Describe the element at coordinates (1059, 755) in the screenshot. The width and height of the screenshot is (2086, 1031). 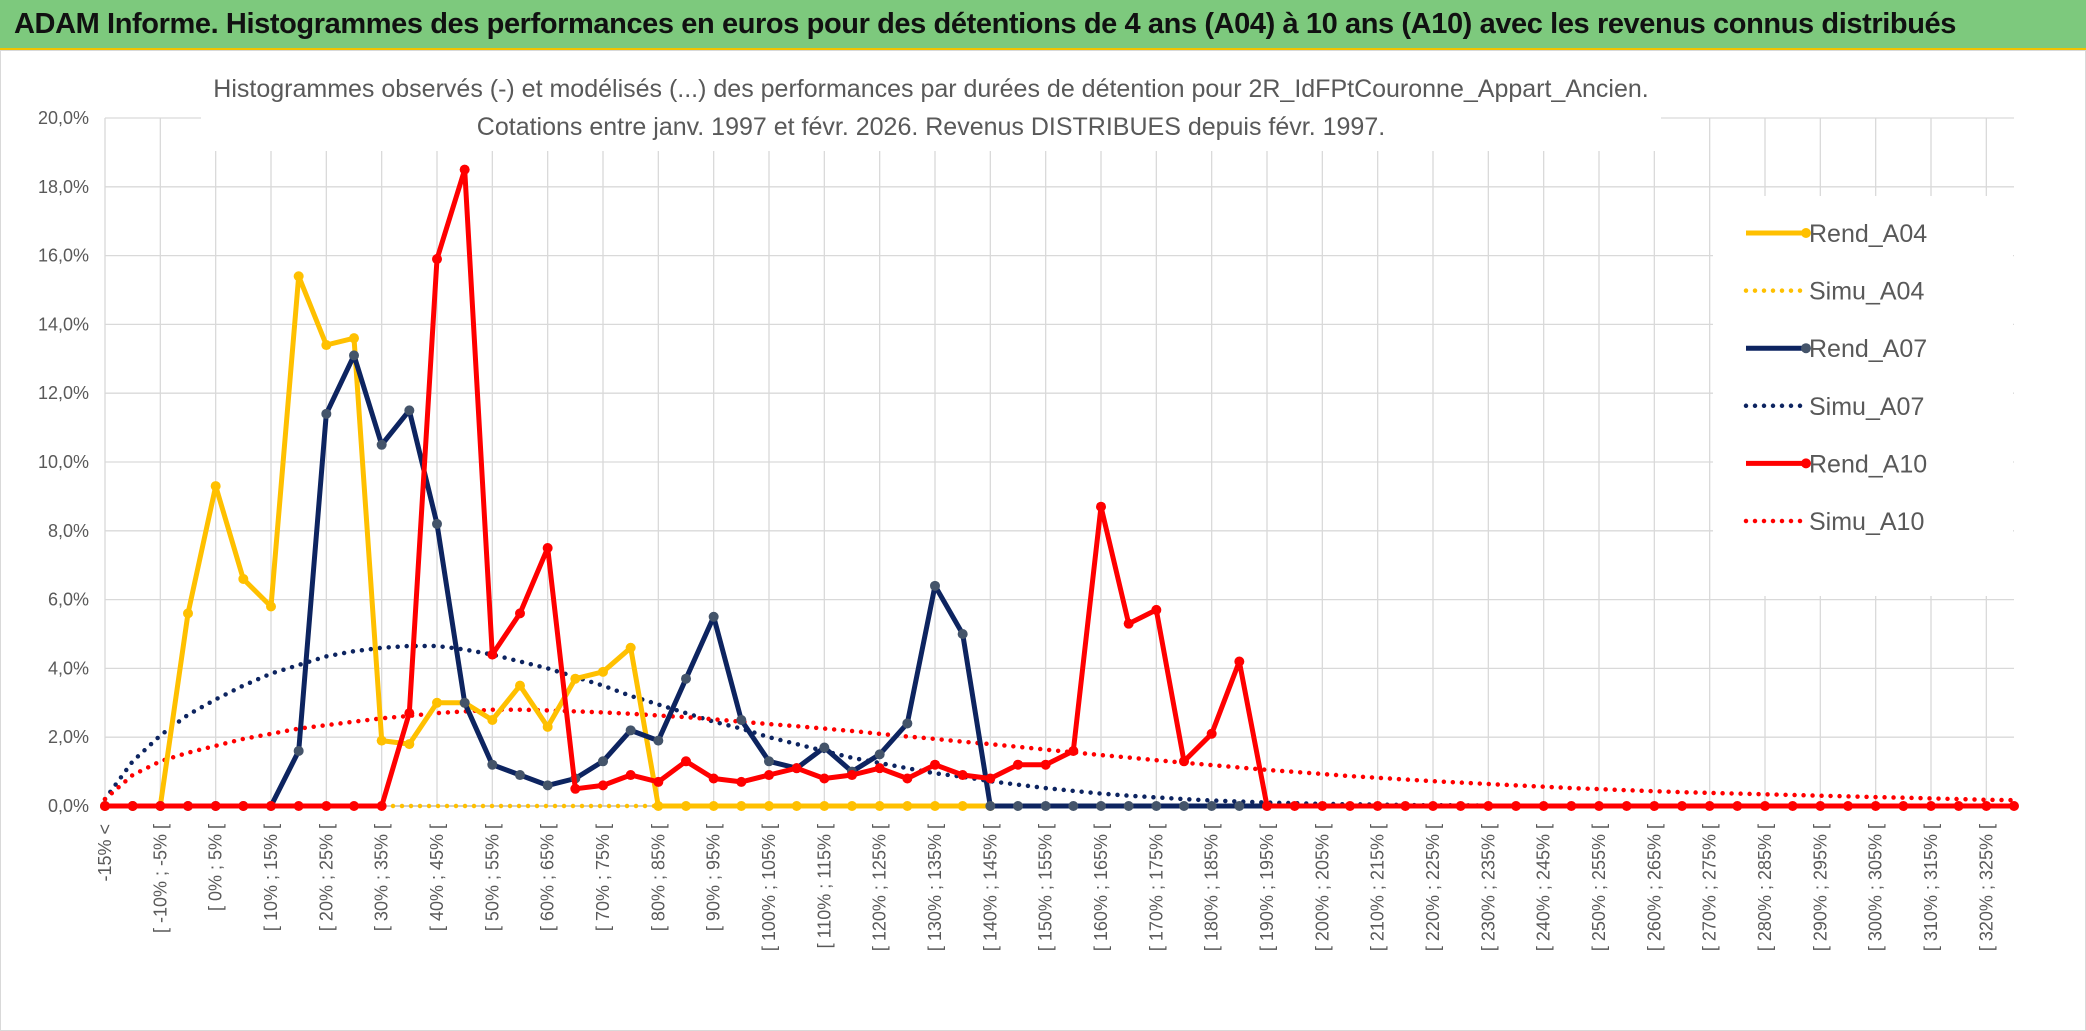
I see `series-line-simu-a10` at that location.